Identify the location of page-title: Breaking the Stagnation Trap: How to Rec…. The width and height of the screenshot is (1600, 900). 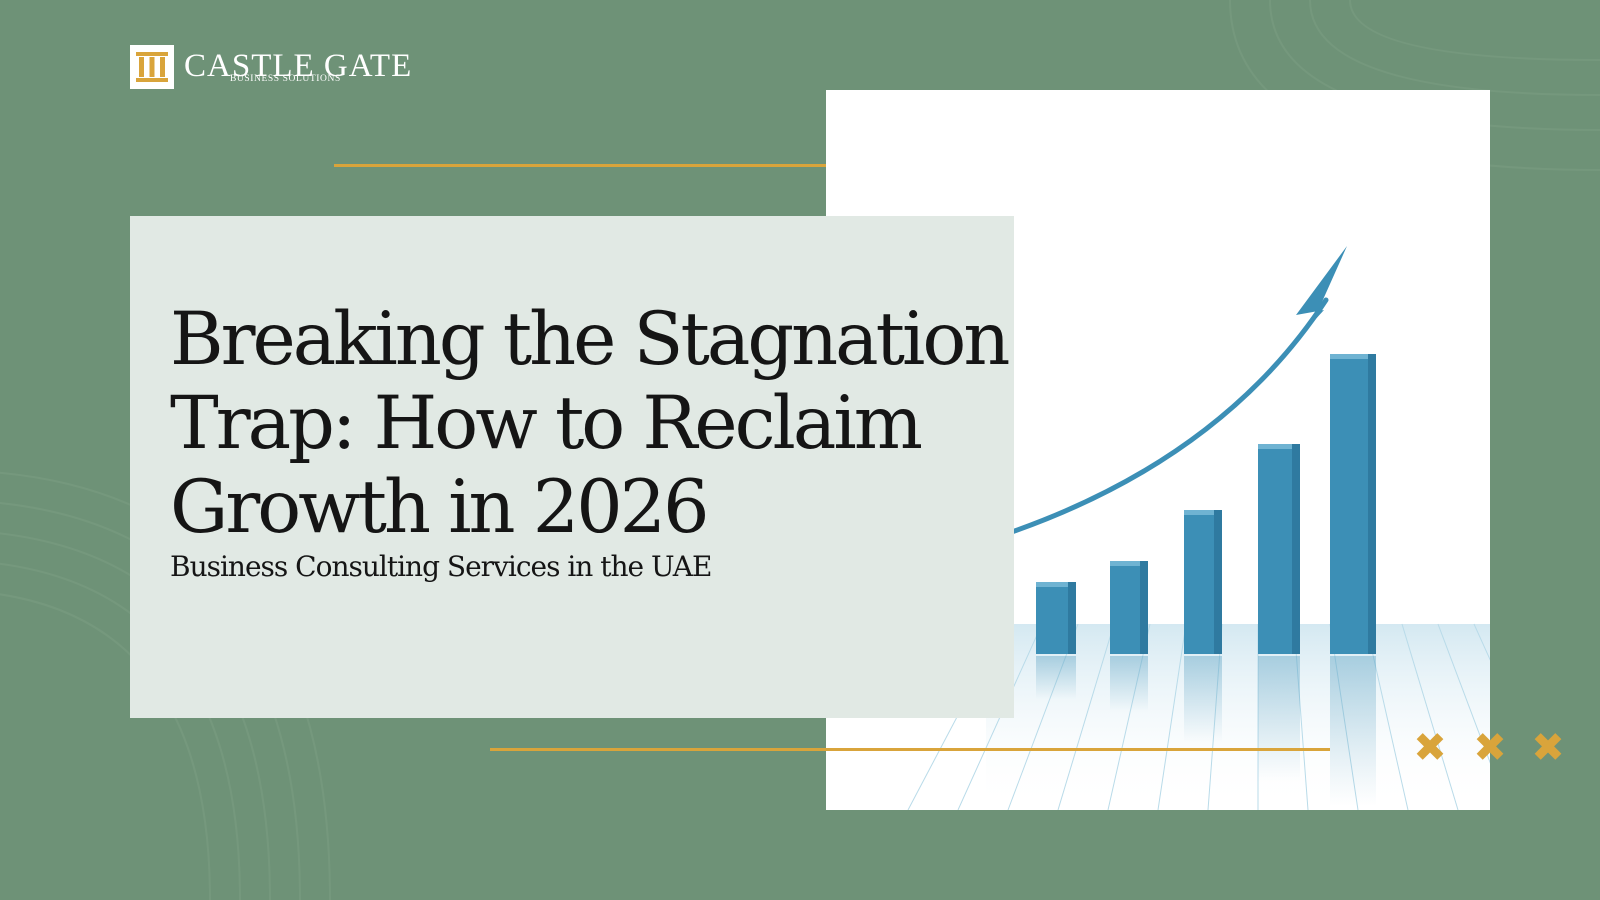
(590, 424).